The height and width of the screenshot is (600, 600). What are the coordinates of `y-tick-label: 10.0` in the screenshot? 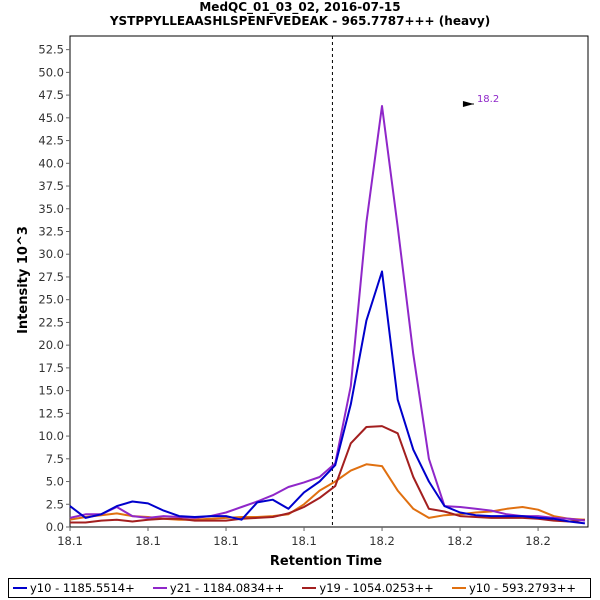 It's located at (51, 436).